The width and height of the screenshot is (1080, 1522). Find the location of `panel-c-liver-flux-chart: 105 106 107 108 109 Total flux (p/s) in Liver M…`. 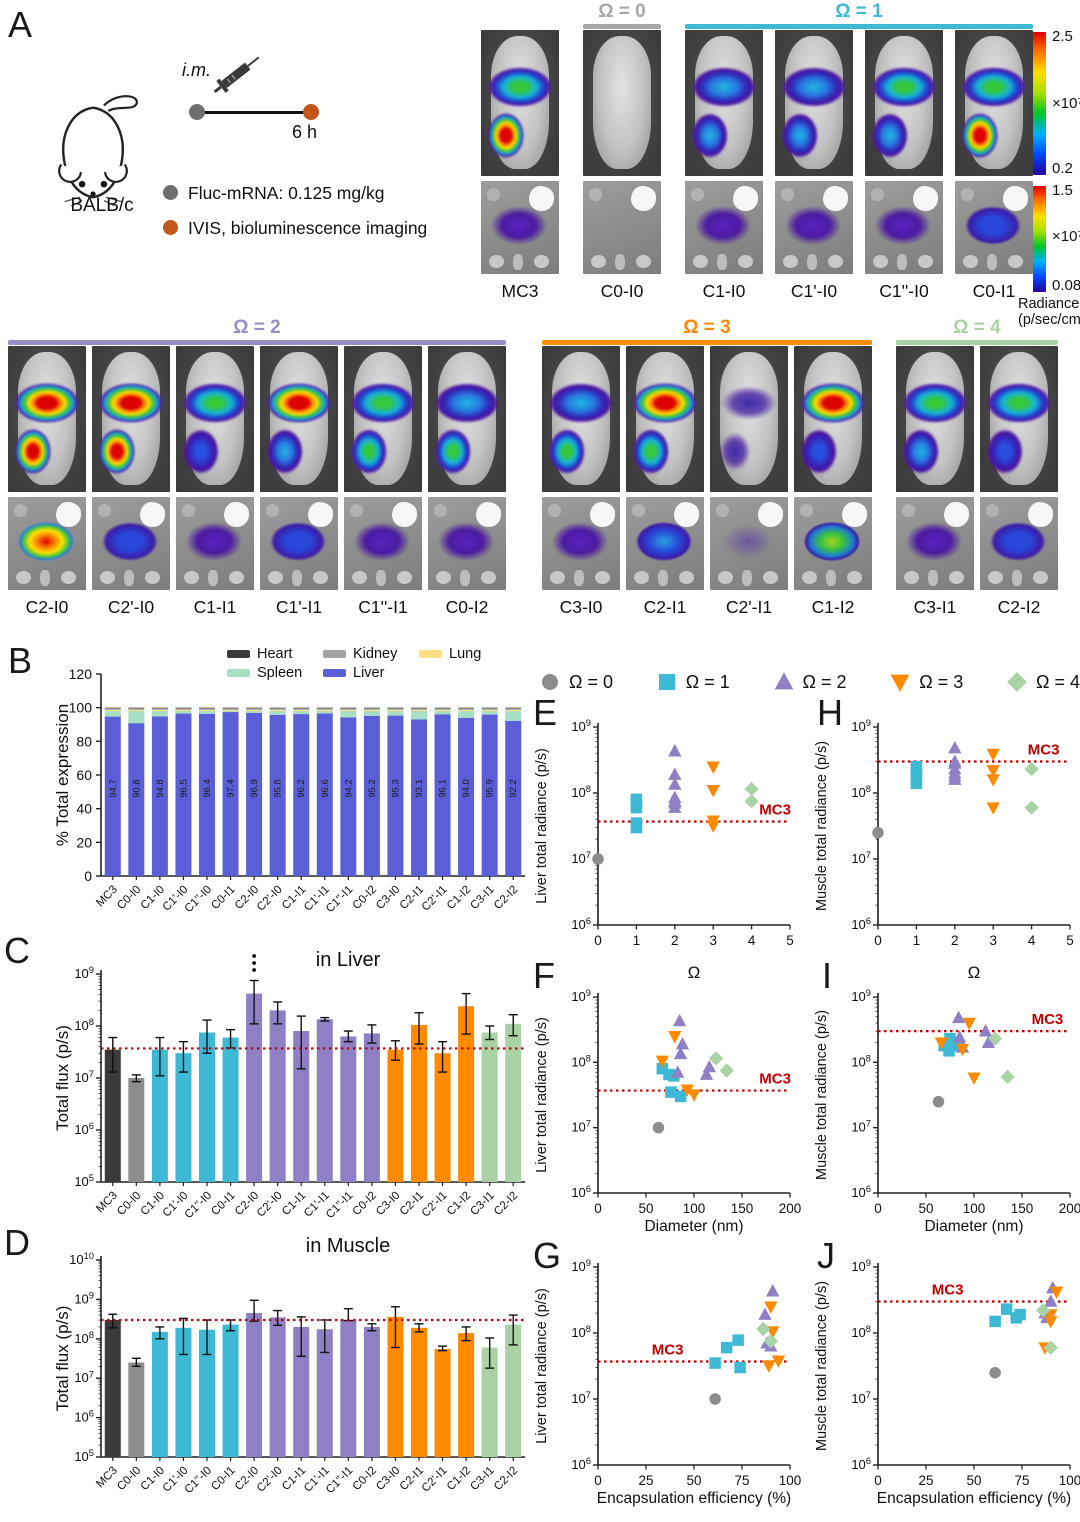

panel-c-liver-flux-chart: 105 106 107 108 109 Total flux (p/s) in Liver M… is located at coordinates (293, 1088).